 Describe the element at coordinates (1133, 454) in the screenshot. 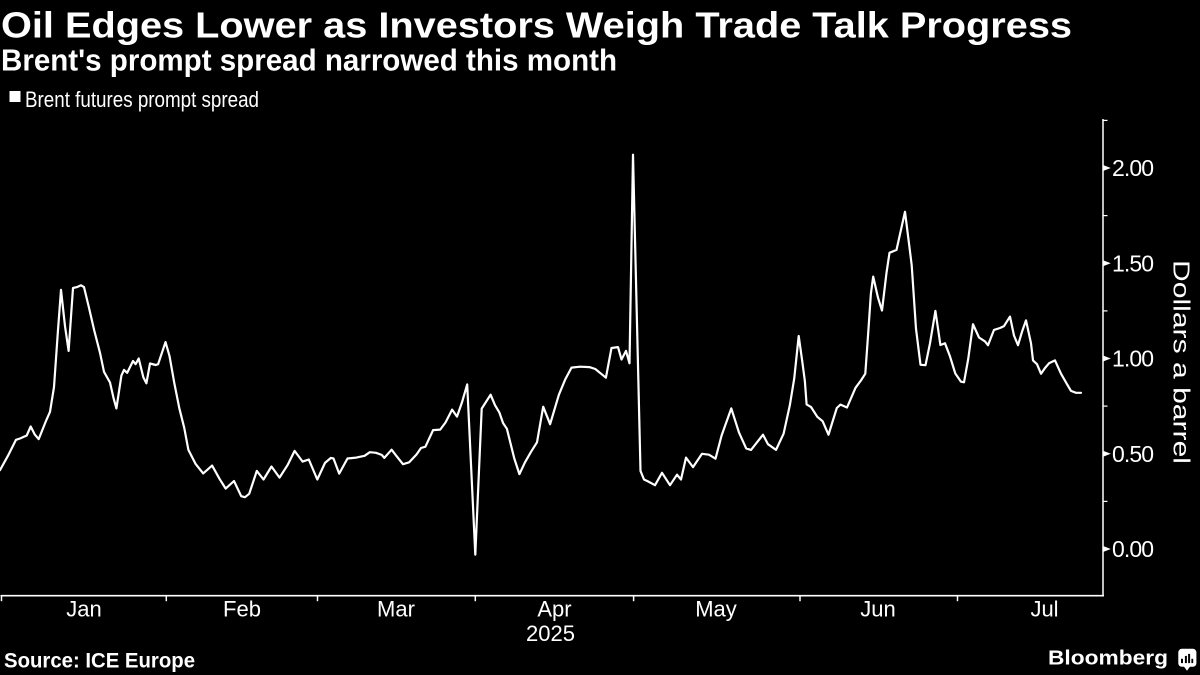

I see `svg-text: 0.50` at that location.